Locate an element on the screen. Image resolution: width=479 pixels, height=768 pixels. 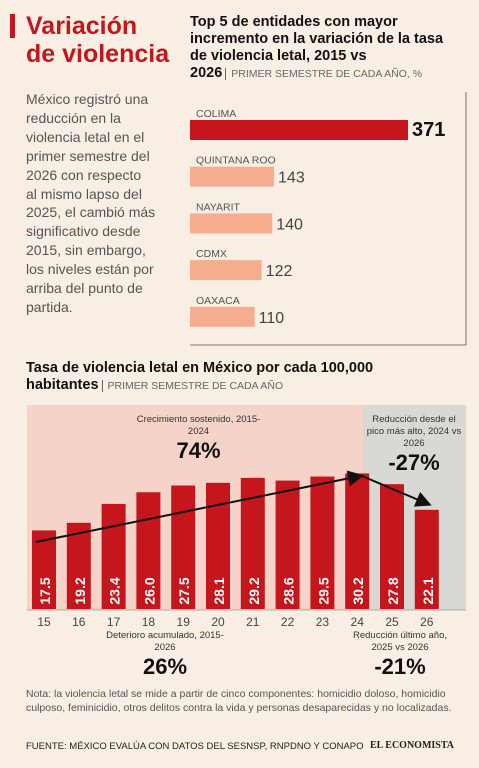
intro-line: 2026 con respecto is located at coordinates (84, 174).